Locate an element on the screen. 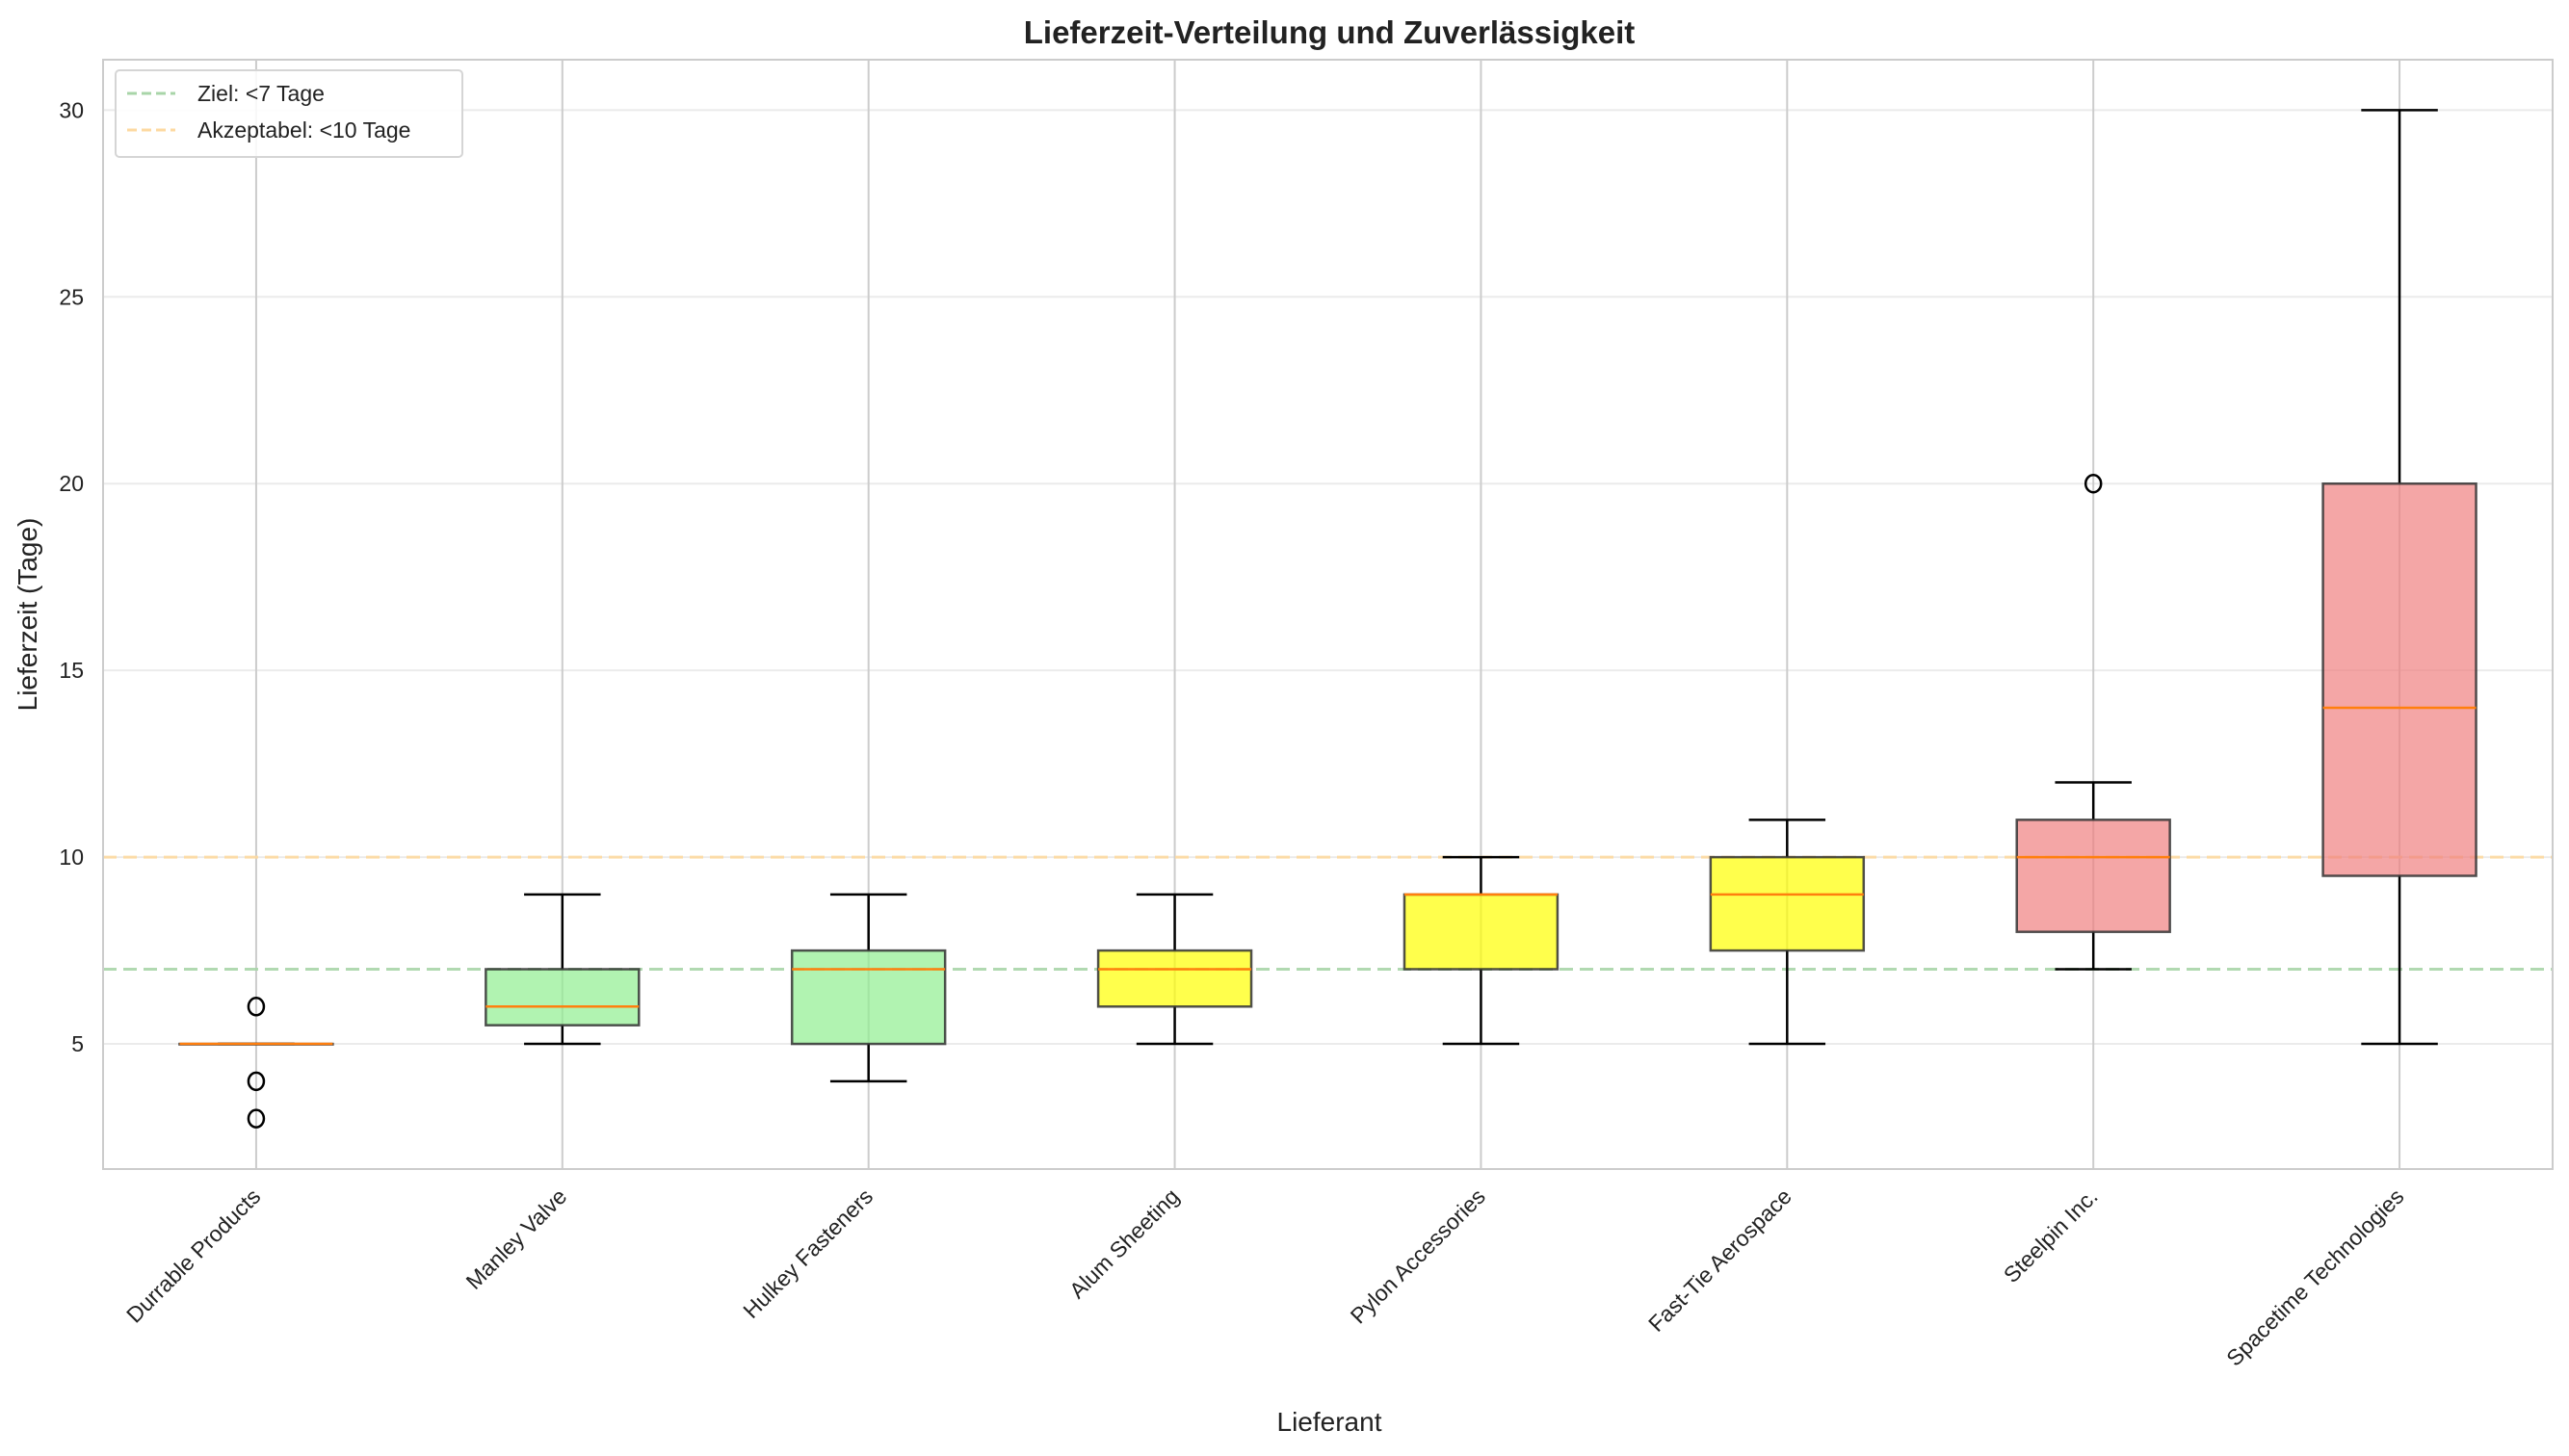 Image resolution: width=2569 pixels, height=1456 pixels. y-tick-label: 30 is located at coordinates (71, 109).